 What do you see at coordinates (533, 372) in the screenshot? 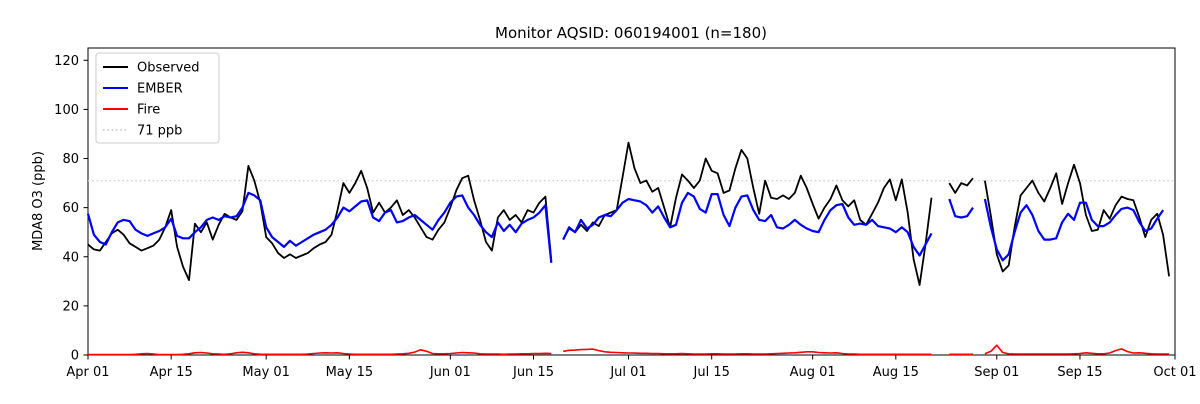
I see `x-tick-label: Jun 15` at bounding box center [533, 372].